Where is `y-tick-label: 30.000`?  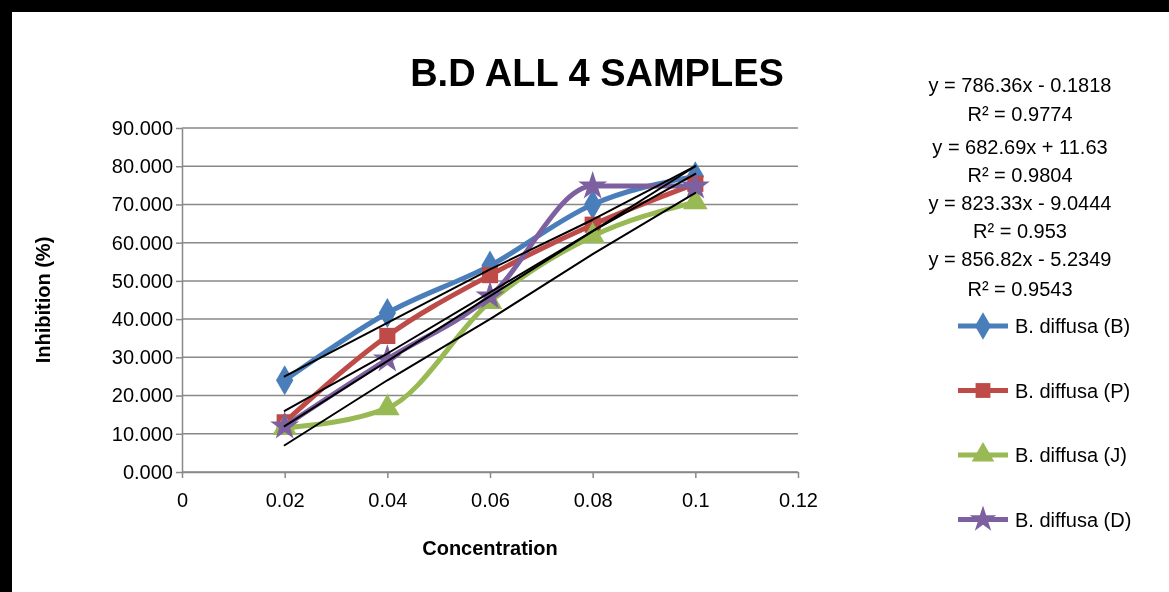
y-tick-label: 30.000 is located at coordinates (142, 357).